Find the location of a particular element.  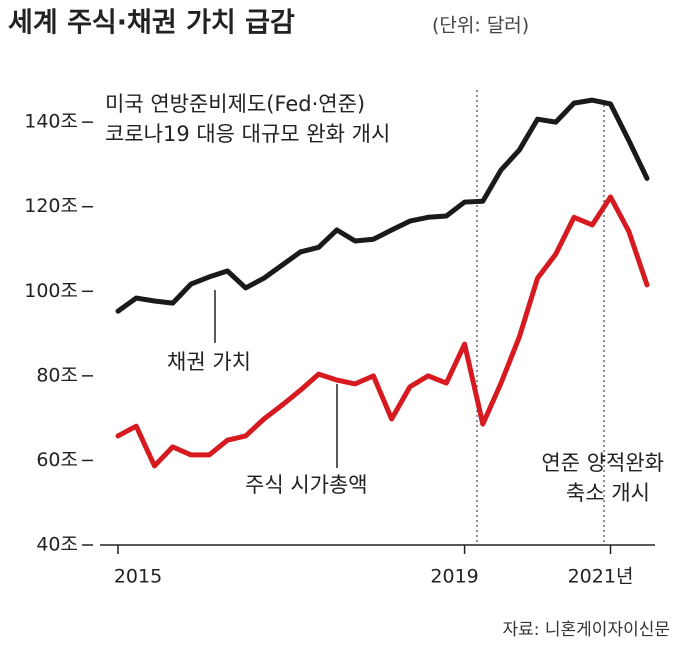

y-tick-label: 120조 is located at coordinates (51, 206).